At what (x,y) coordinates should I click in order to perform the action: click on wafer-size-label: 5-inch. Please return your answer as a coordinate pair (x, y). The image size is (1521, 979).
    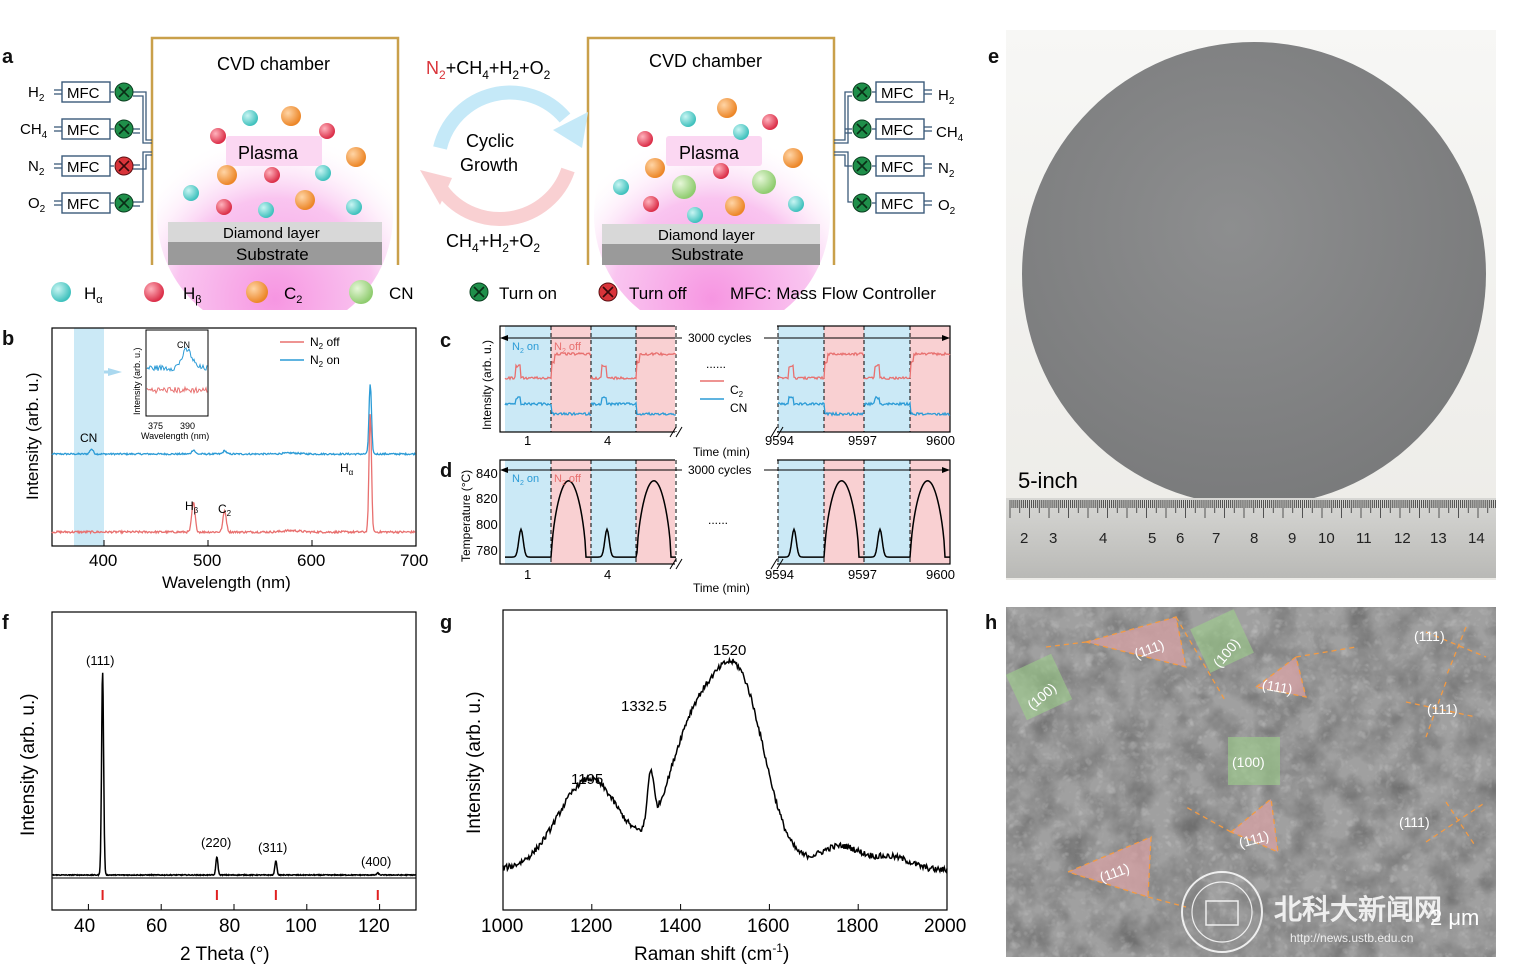
    Looking at the image, I should click on (1048, 480).